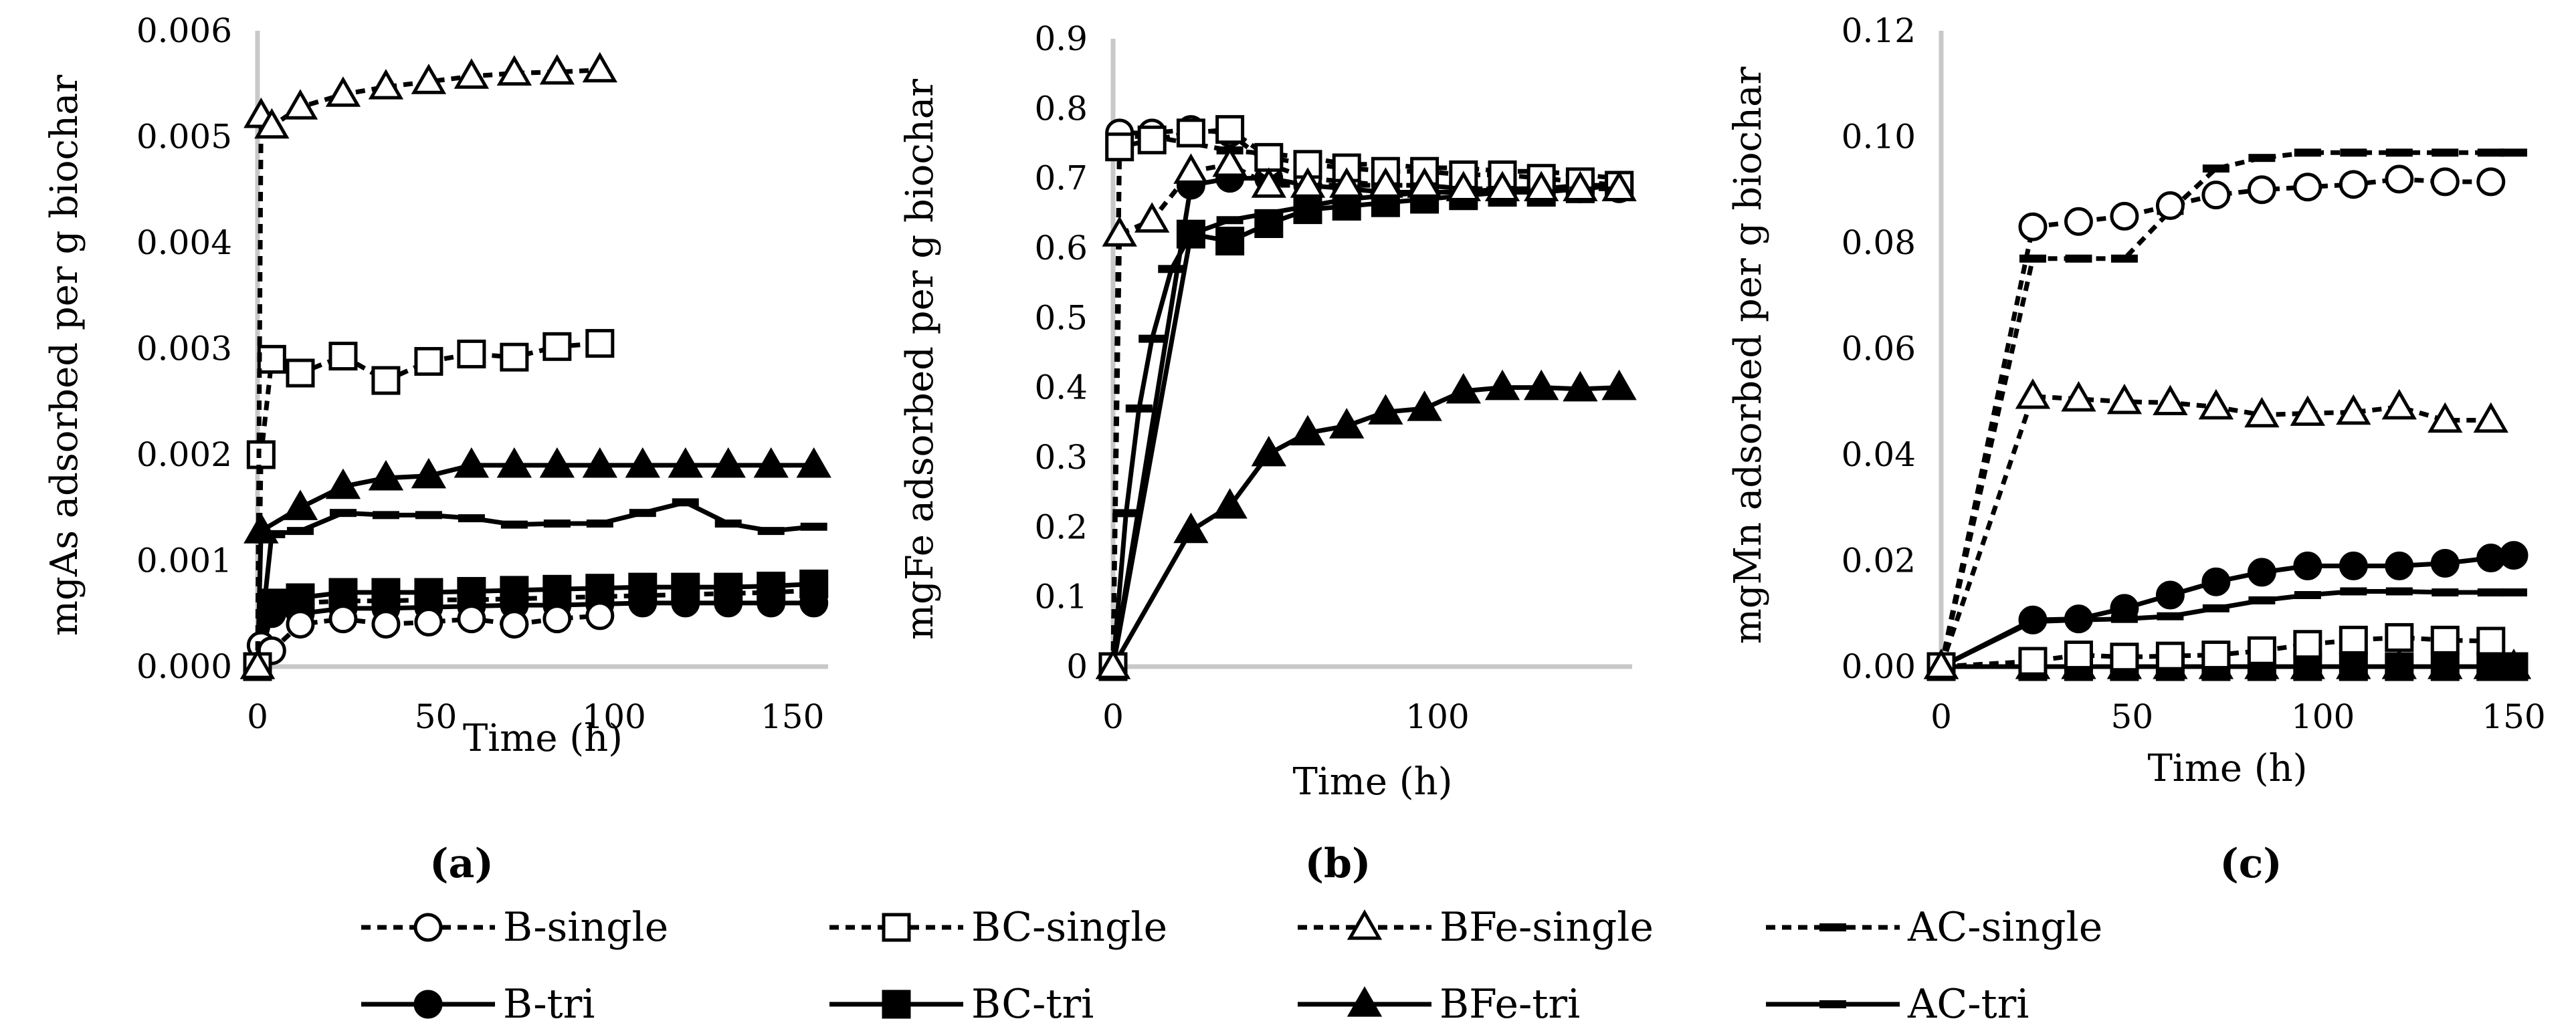 Image resolution: width=2576 pixels, height=1029 pixels. What do you see at coordinates (1879, 137) in the screenshot?
I see `y-tick-label: 0.10` at bounding box center [1879, 137].